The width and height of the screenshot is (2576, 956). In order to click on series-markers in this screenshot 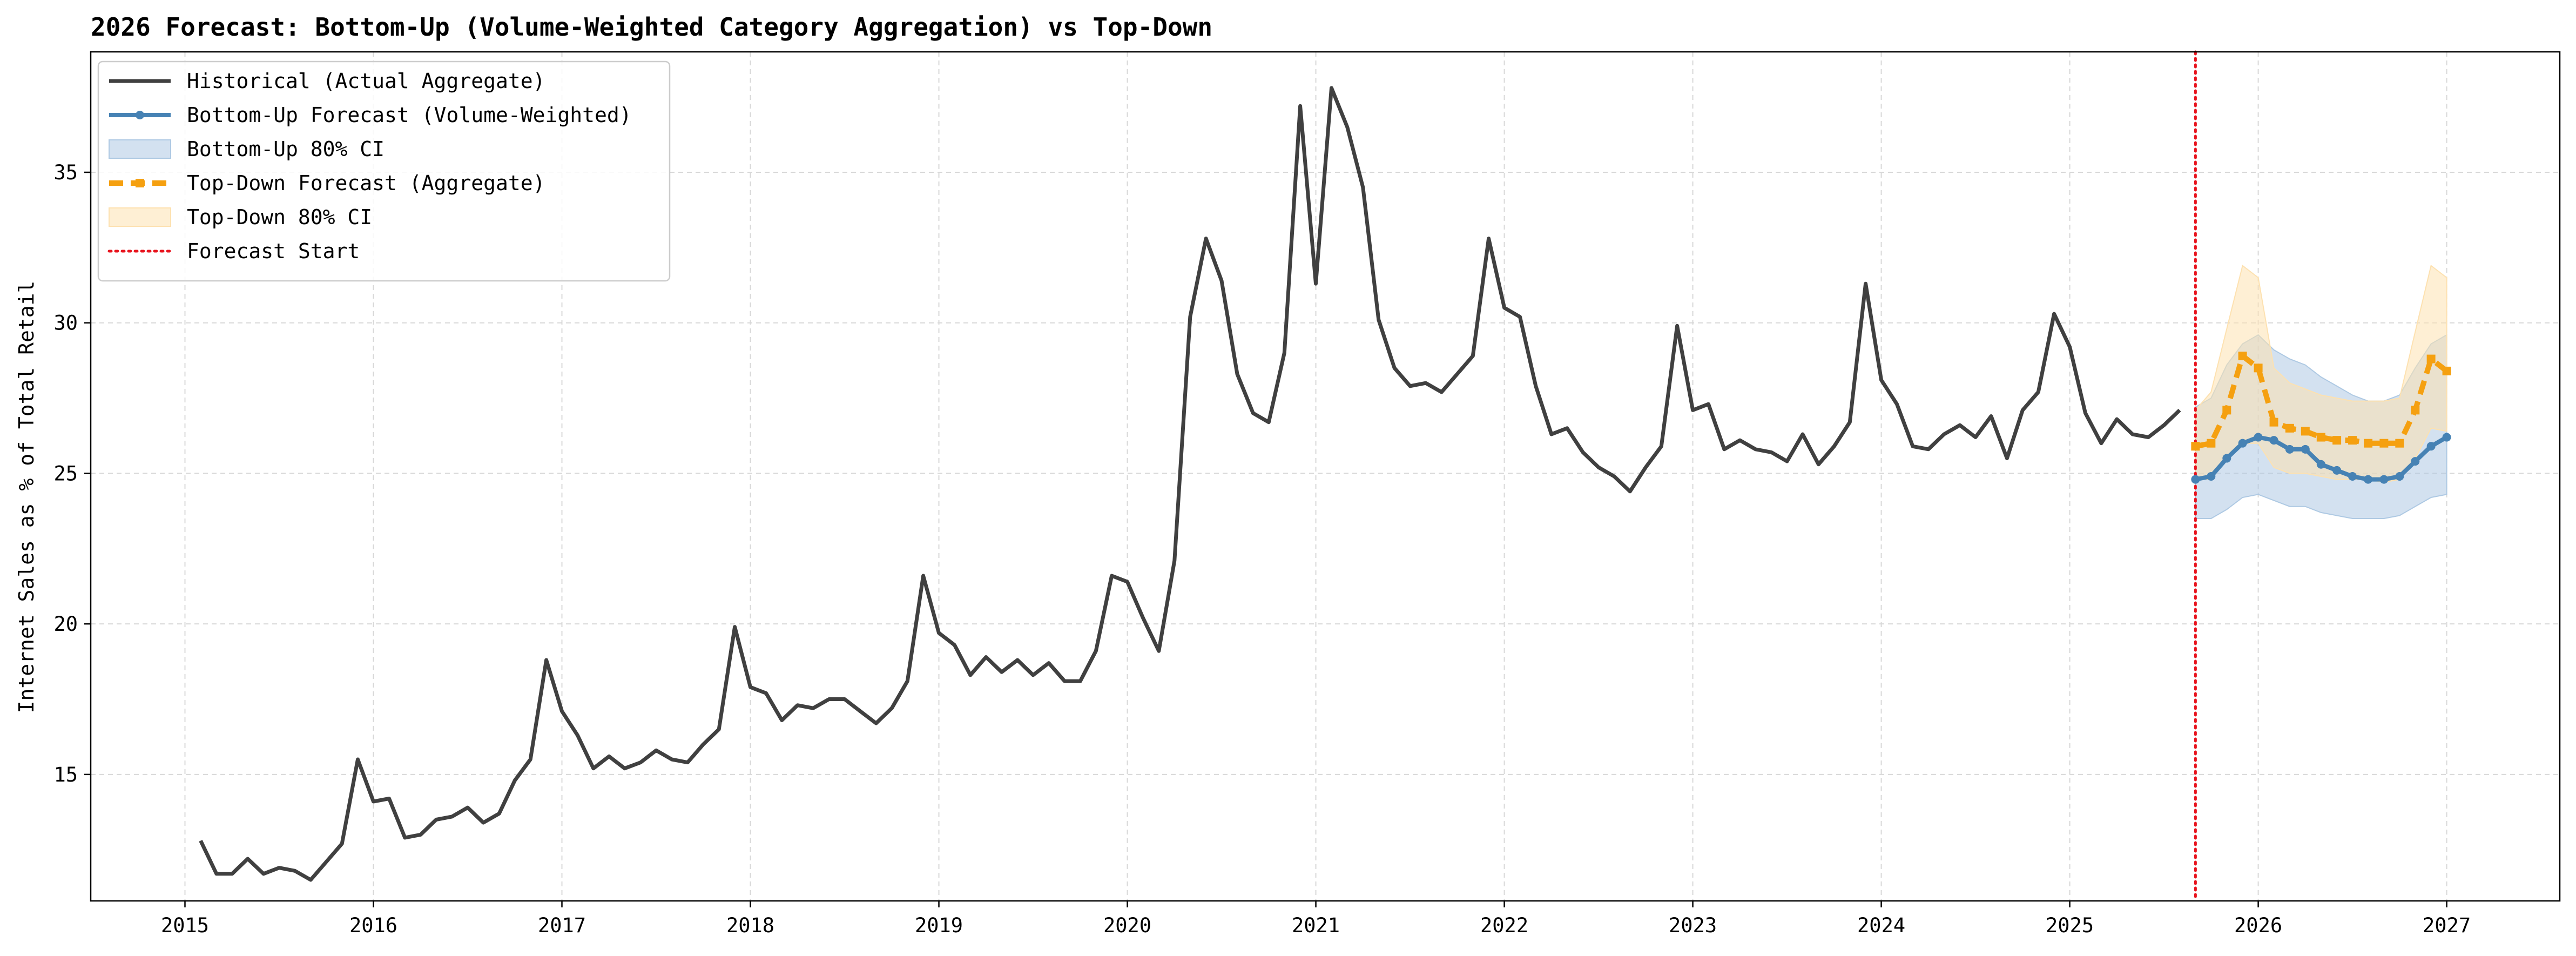, I will do `click(2321, 418)`.